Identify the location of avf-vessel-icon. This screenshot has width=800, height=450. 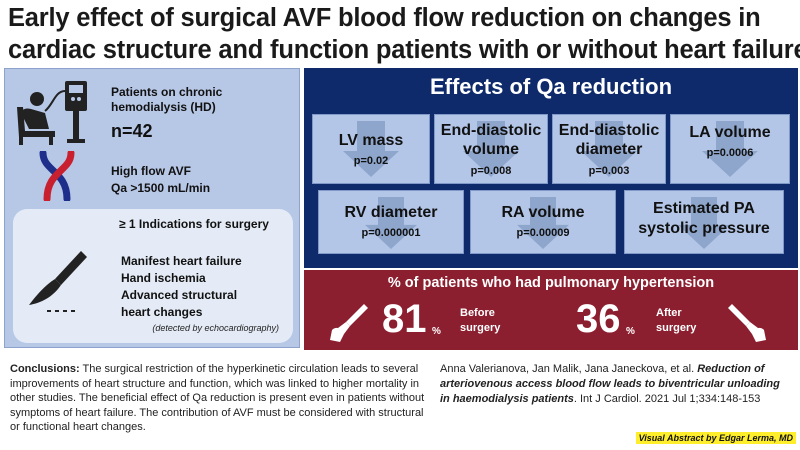
(57, 177).